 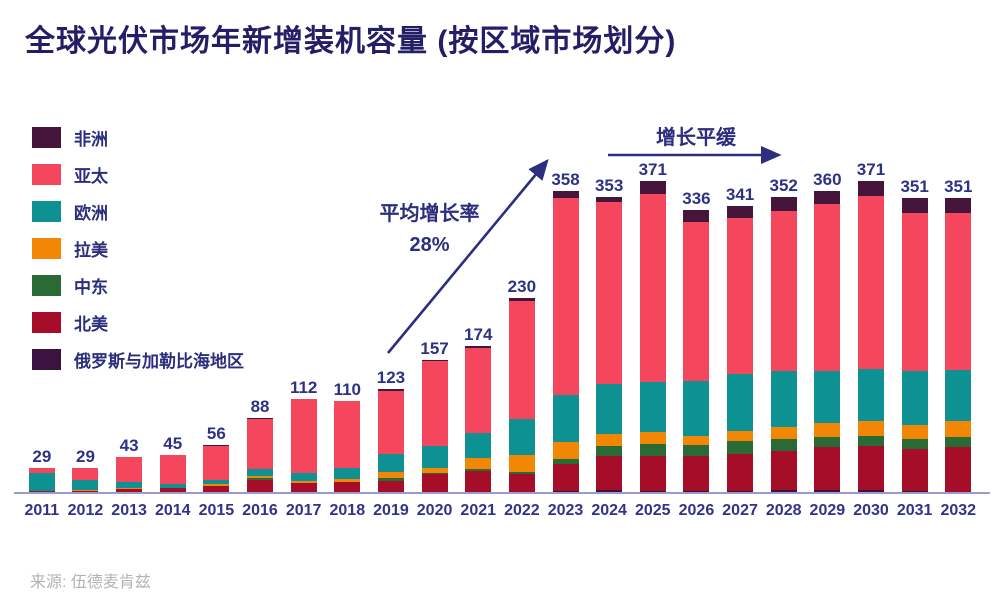 What do you see at coordinates (138, 175) in the screenshot?
I see `legend-item-asia-pacific: 亚太` at bounding box center [138, 175].